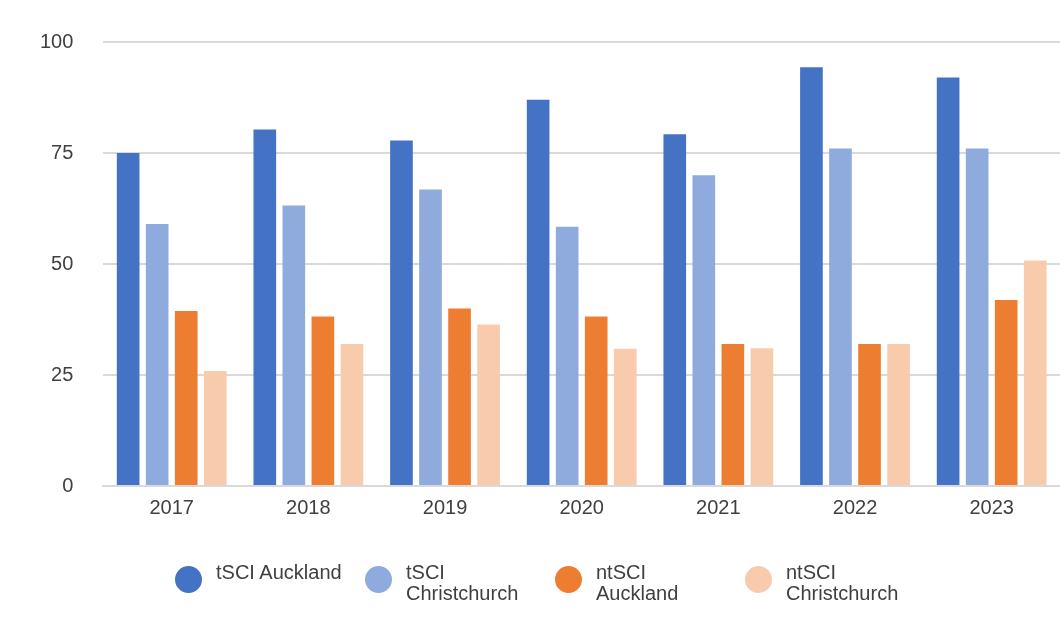 The width and height of the screenshot is (1060, 622). I want to click on y-tick-label: 25, so click(62, 373).